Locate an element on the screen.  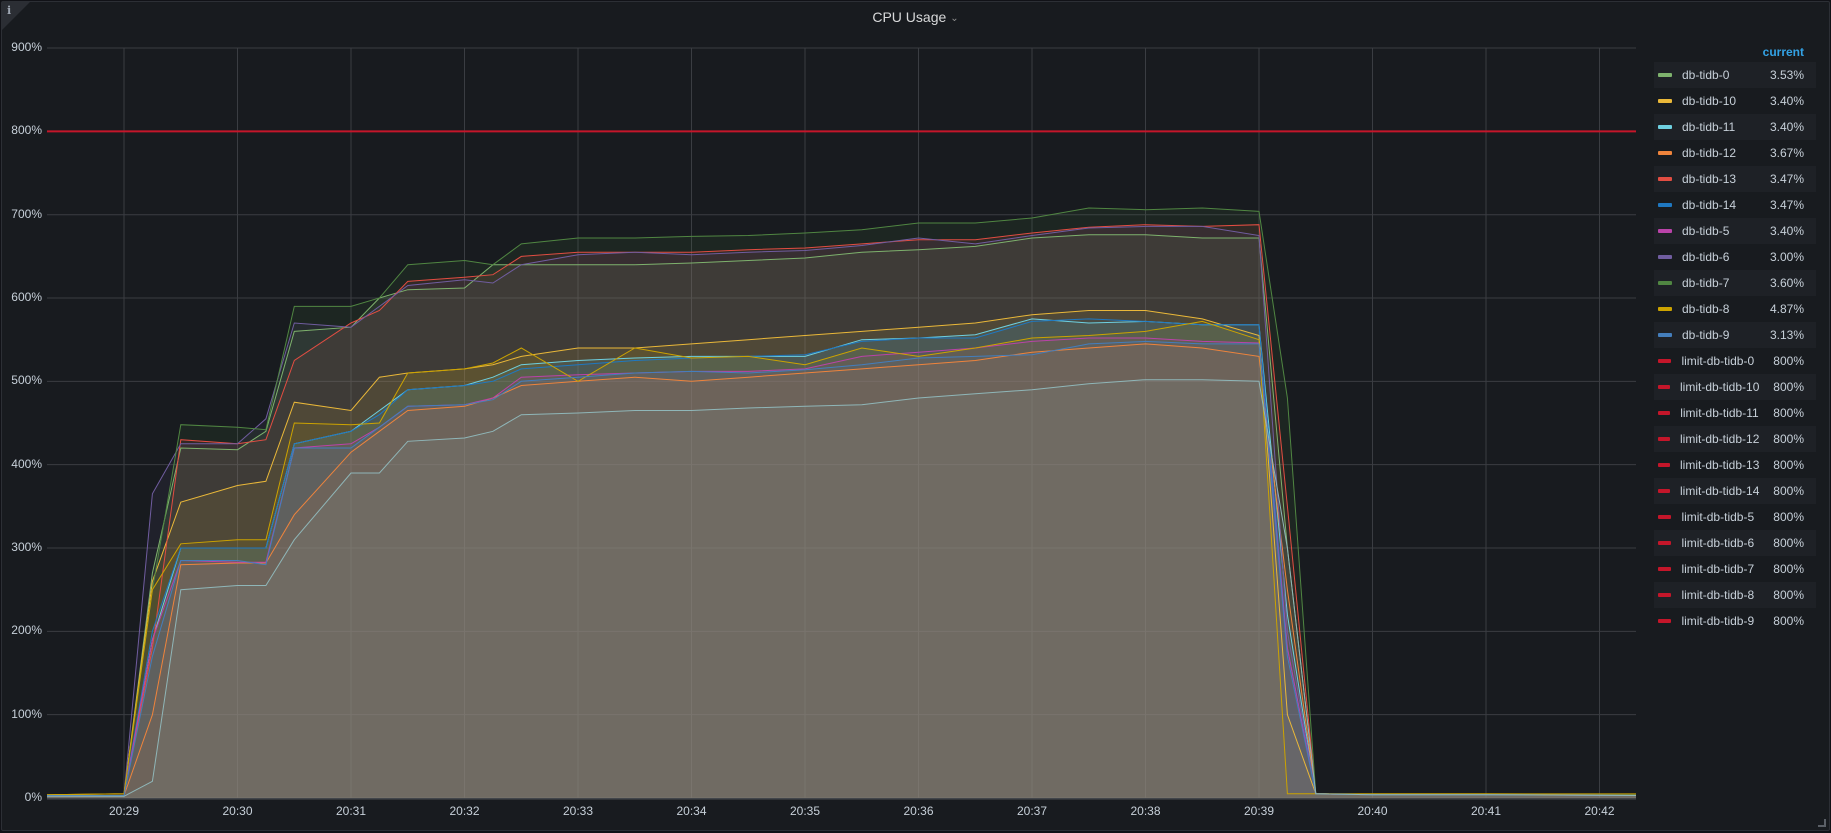
legend-item: limit-db-tidb-0 800% is located at coordinates (1735, 361).